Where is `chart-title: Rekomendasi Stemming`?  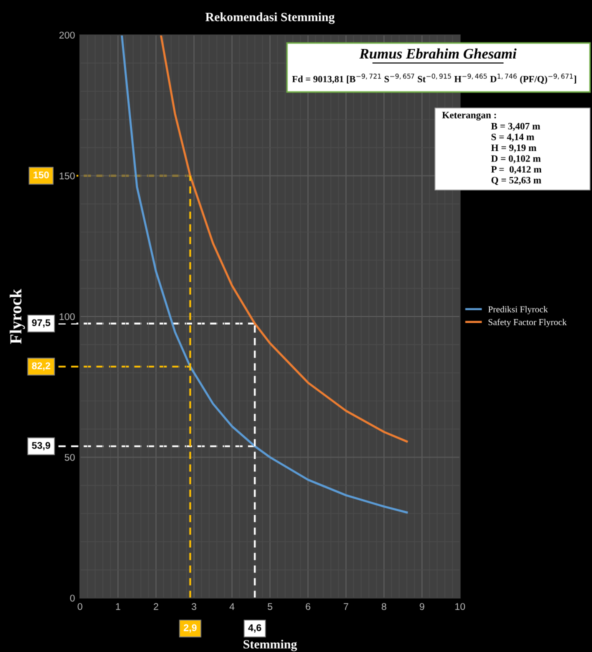
chart-title: Rekomendasi Stemming is located at coordinates (270, 18).